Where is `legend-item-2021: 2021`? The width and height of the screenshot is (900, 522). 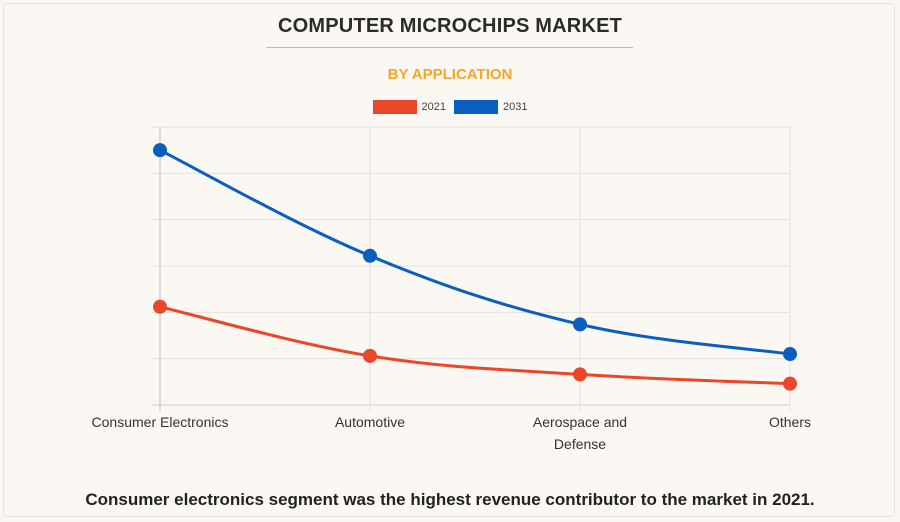
legend-item-2021: 2021 is located at coordinates (409, 107).